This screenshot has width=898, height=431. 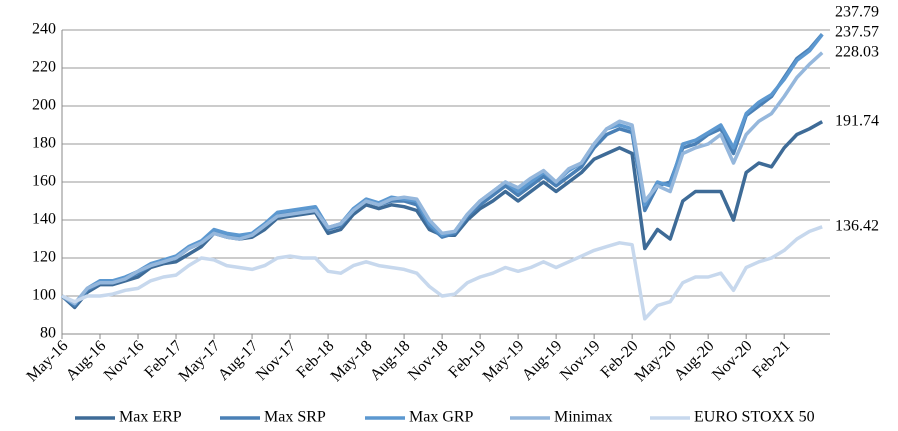 What do you see at coordinates (295, 417) in the screenshot?
I see `legend-label: Max SRP` at bounding box center [295, 417].